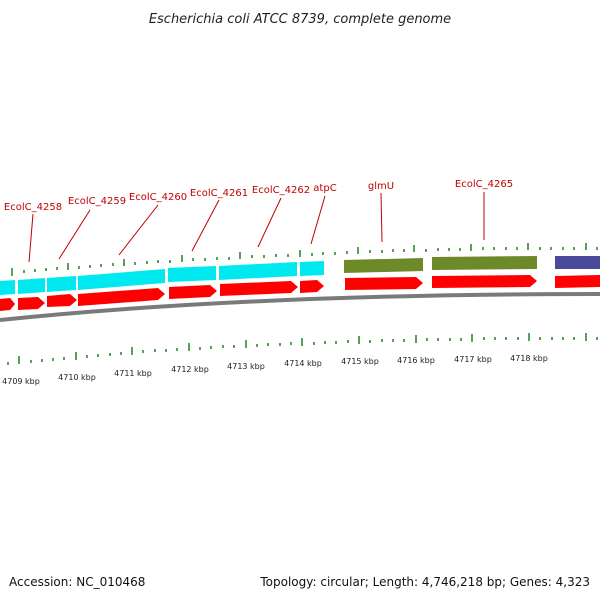  I want to click on gene-label: EcolC_4260, so click(158, 197).